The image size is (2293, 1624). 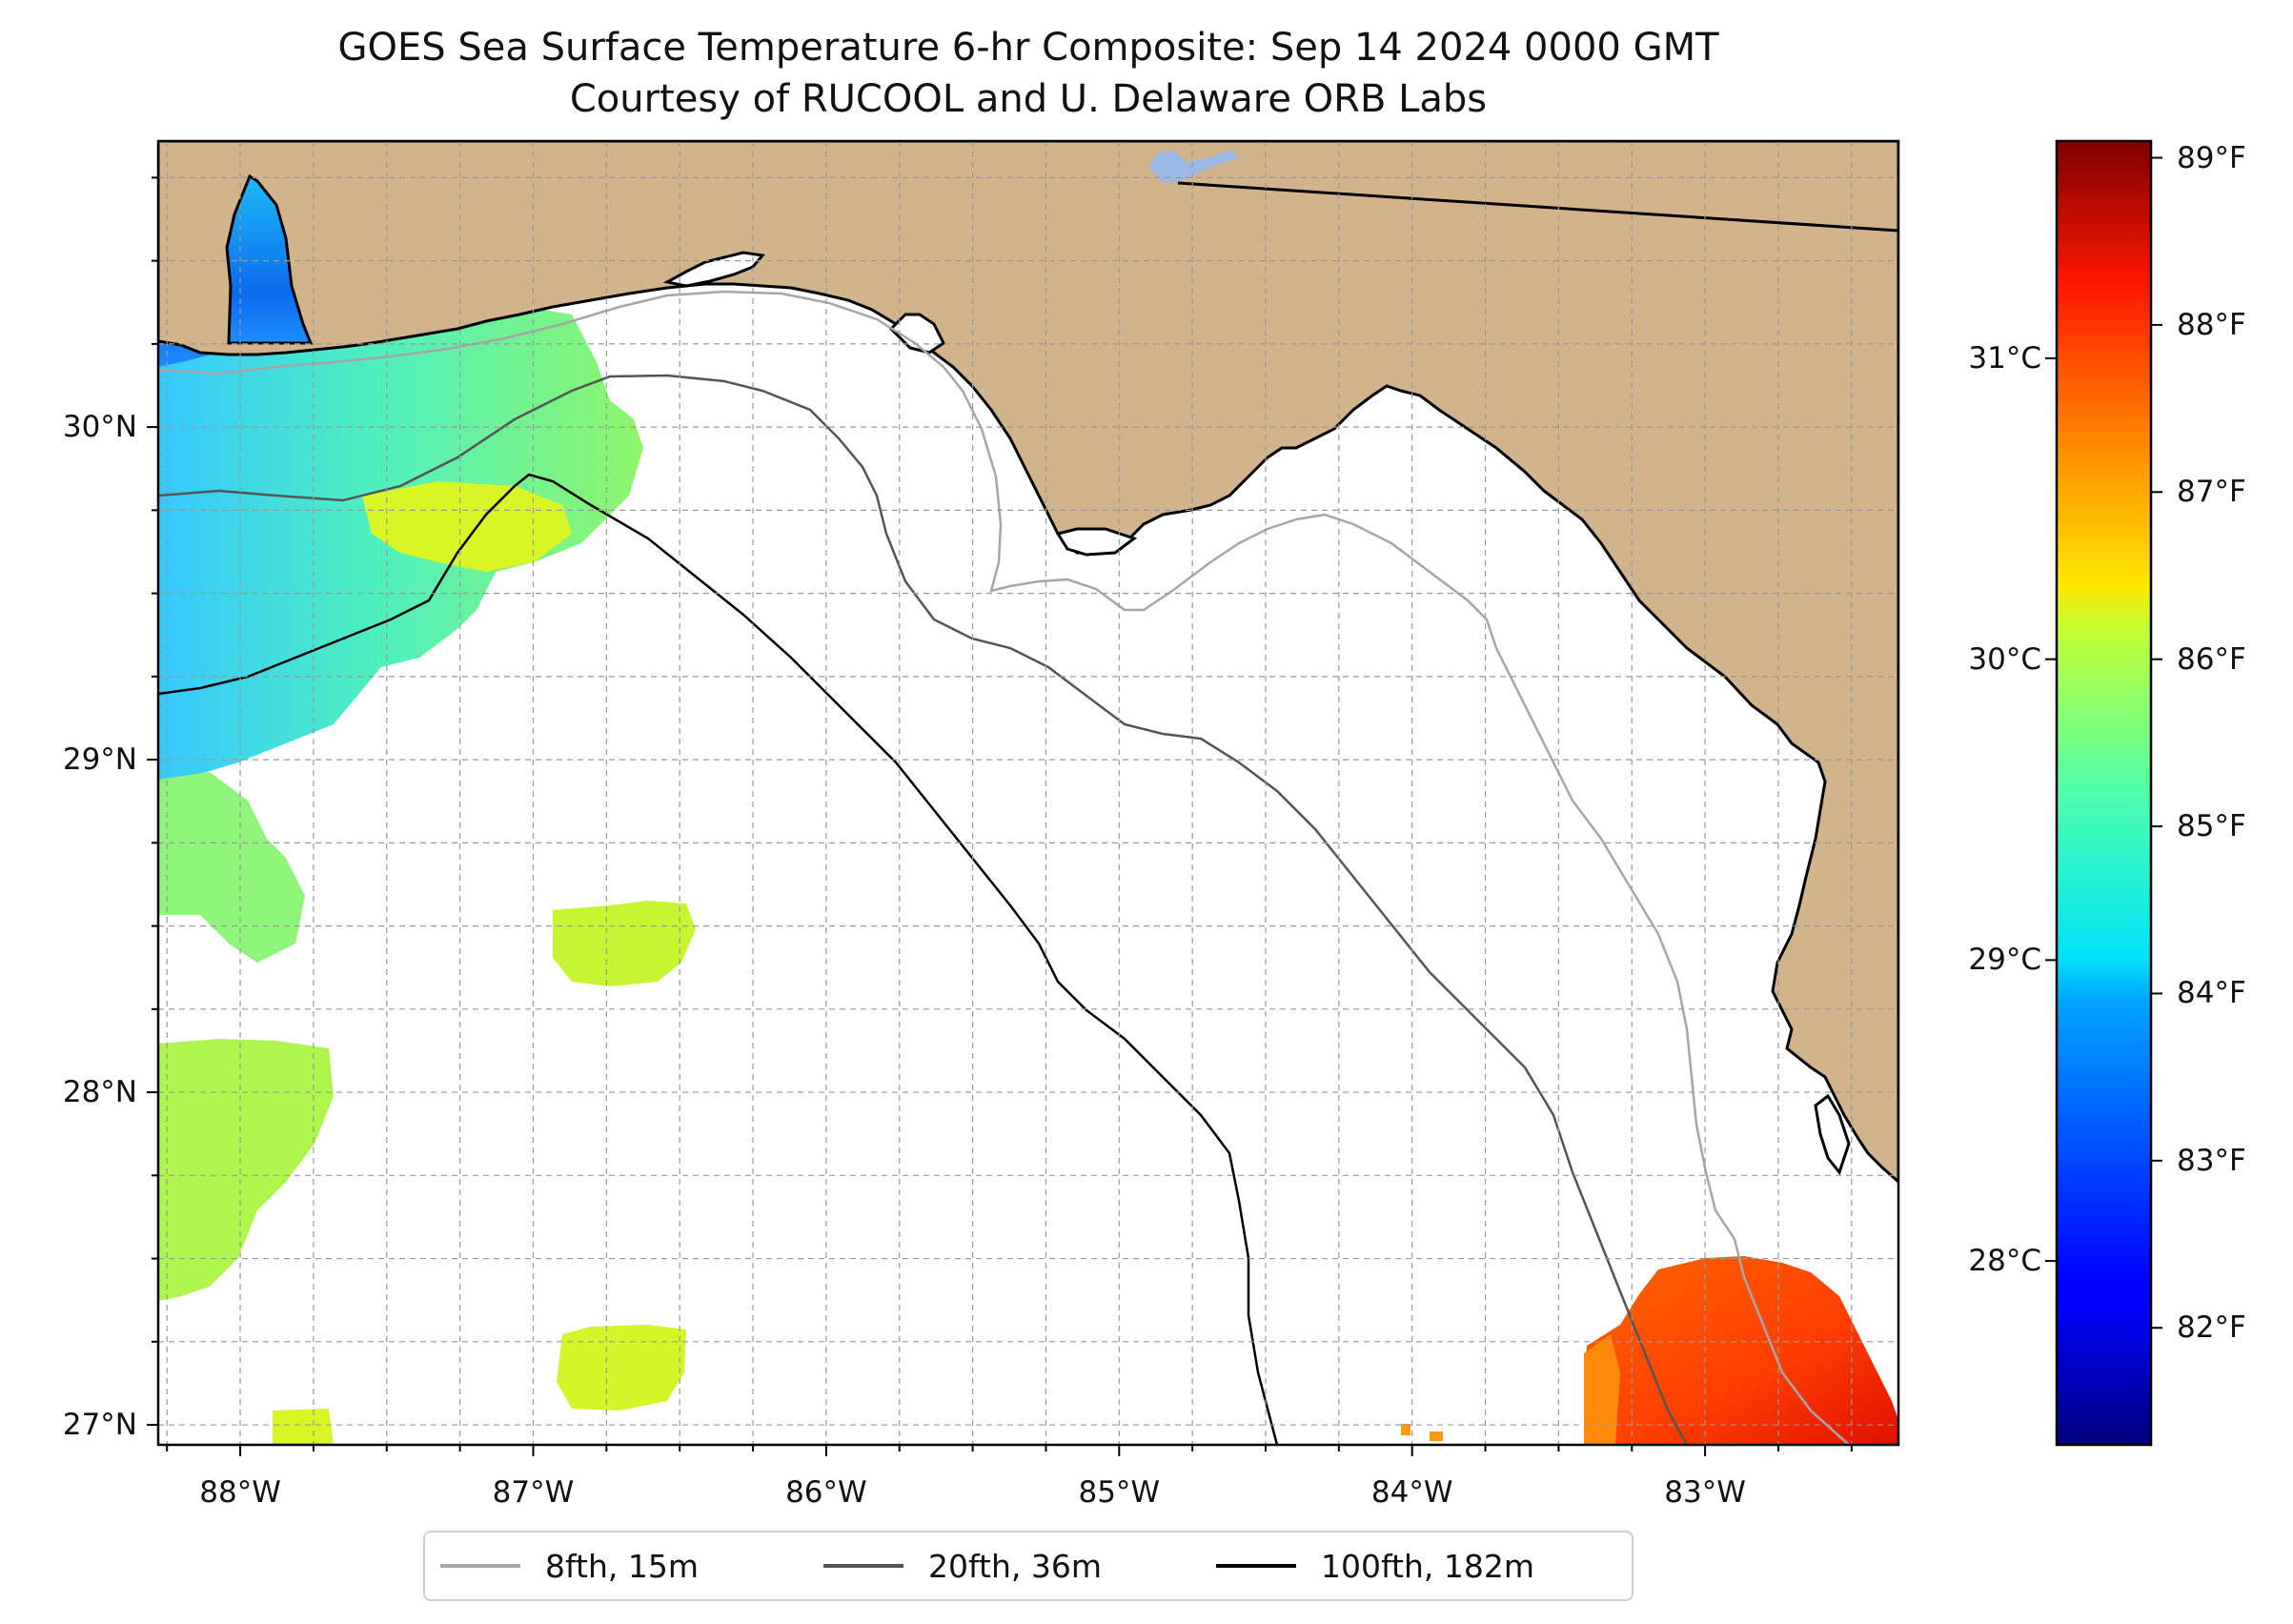 I want to click on latitude-tick-label: 30°N, so click(x=100, y=427).